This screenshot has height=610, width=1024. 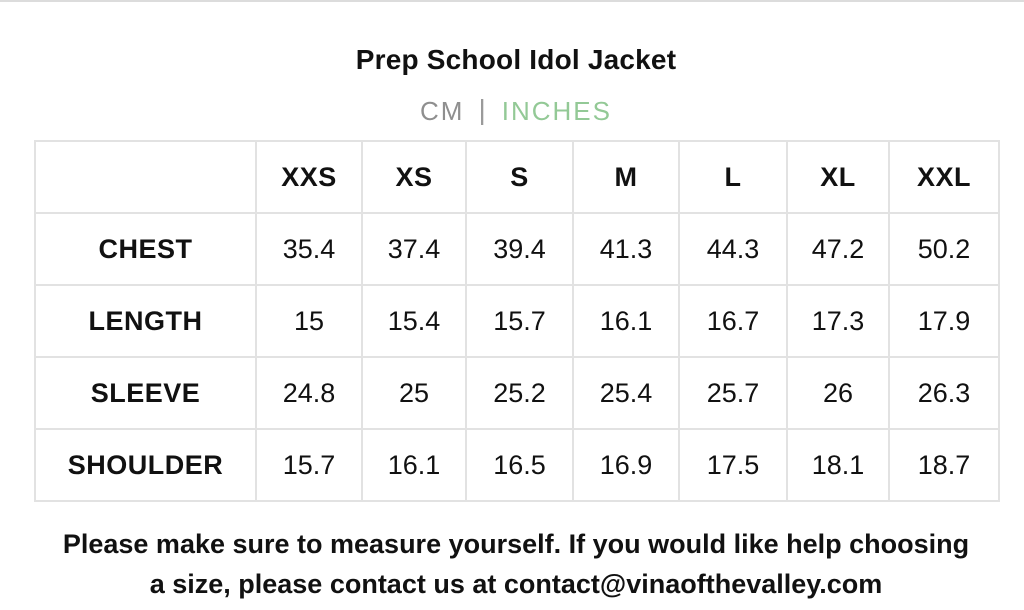 What do you see at coordinates (944, 321) in the screenshot?
I see `measurement-cell: 17.9` at bounding box center [944, 321].